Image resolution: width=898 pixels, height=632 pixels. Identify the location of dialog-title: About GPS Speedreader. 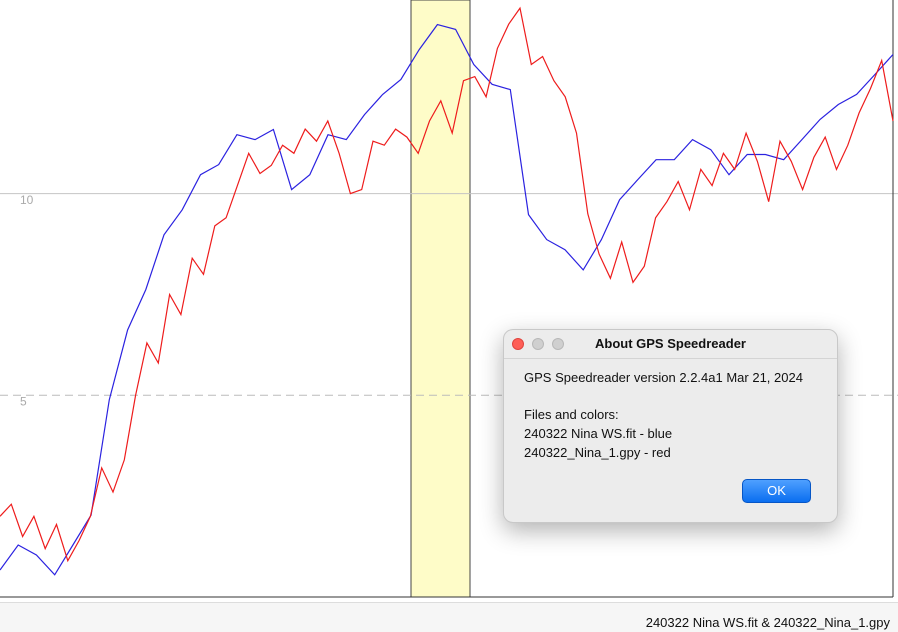
(670, 344).